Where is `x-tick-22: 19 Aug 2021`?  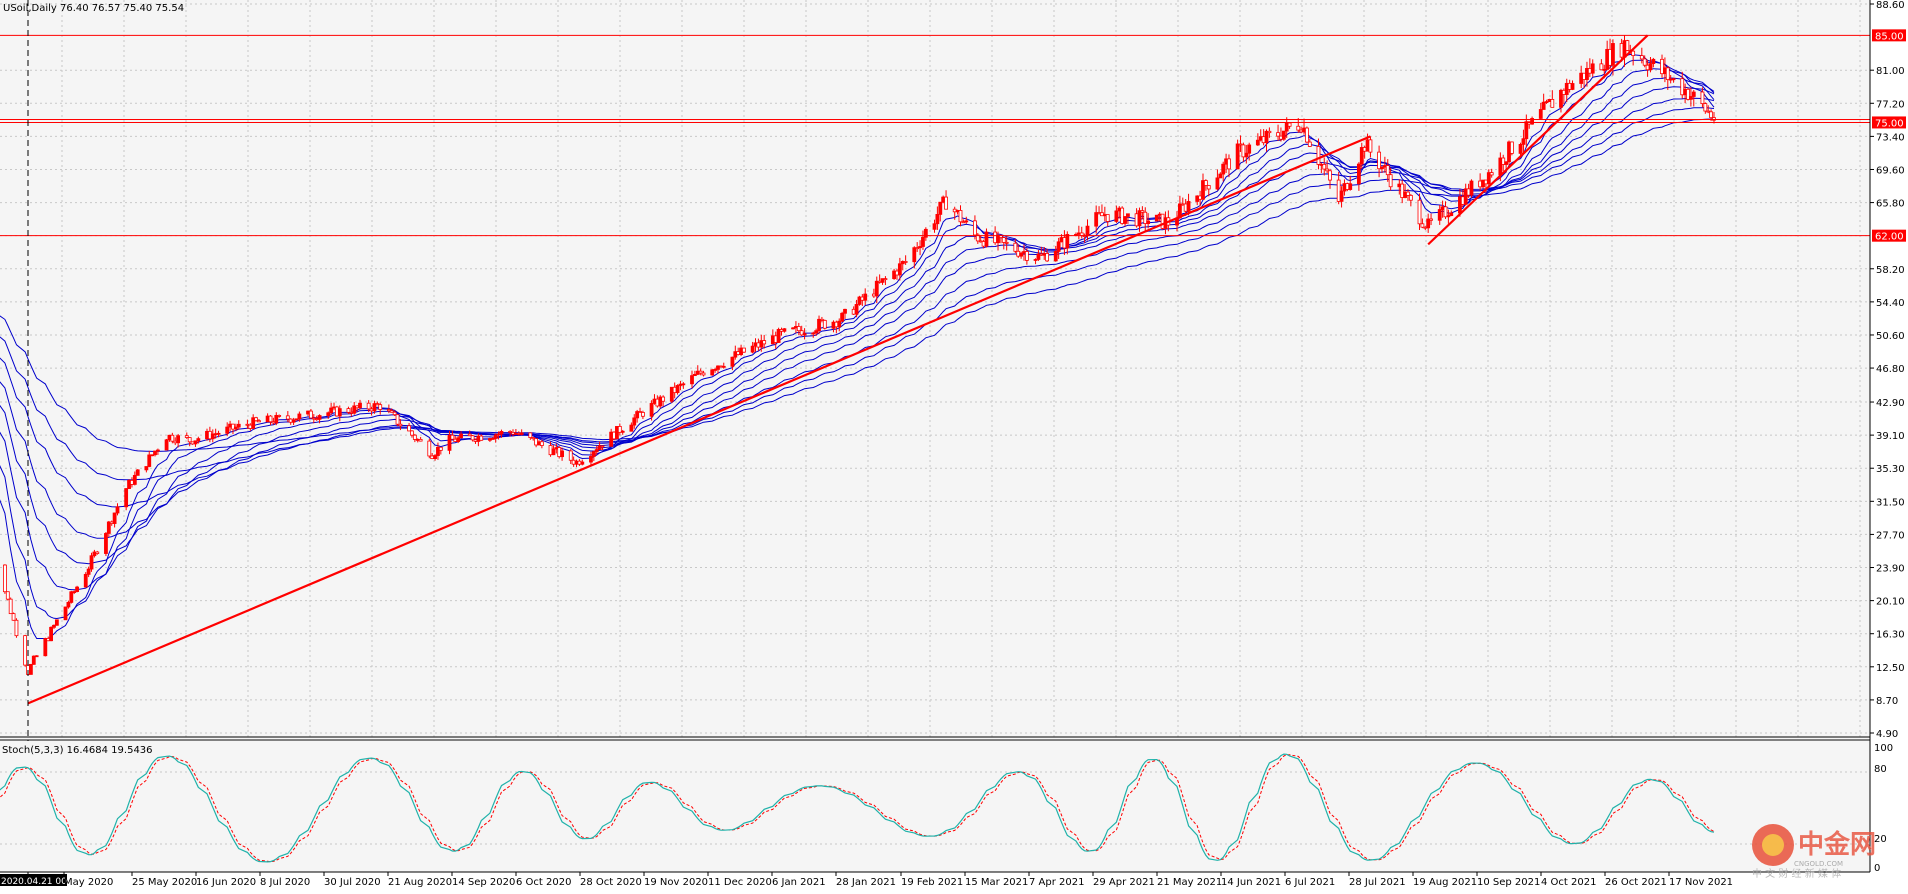 x-tick-22: 19 Aug 2021 is located at coordinates (1445, 882).